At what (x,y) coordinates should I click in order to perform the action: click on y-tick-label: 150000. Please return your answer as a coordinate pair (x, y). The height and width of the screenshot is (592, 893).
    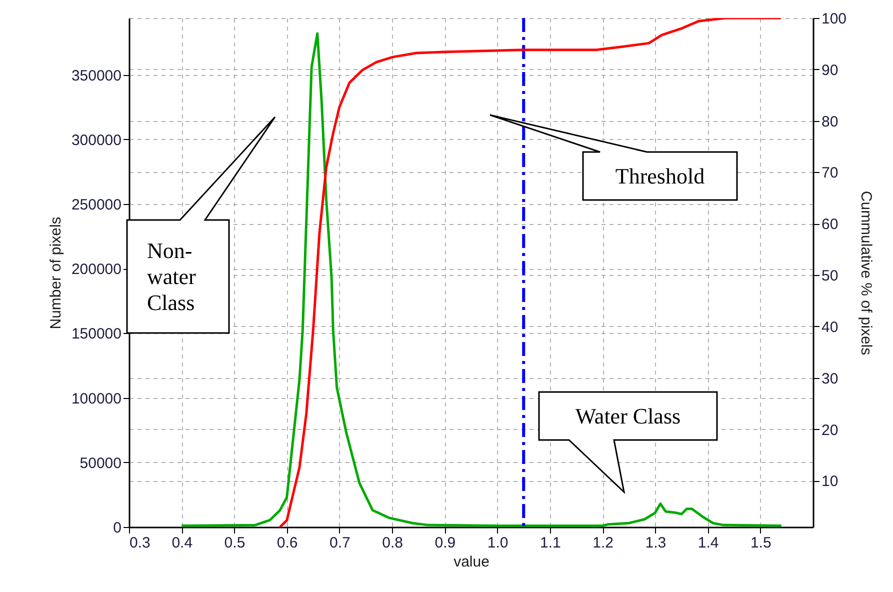
    Looking at the image, I should click on (96, 334).